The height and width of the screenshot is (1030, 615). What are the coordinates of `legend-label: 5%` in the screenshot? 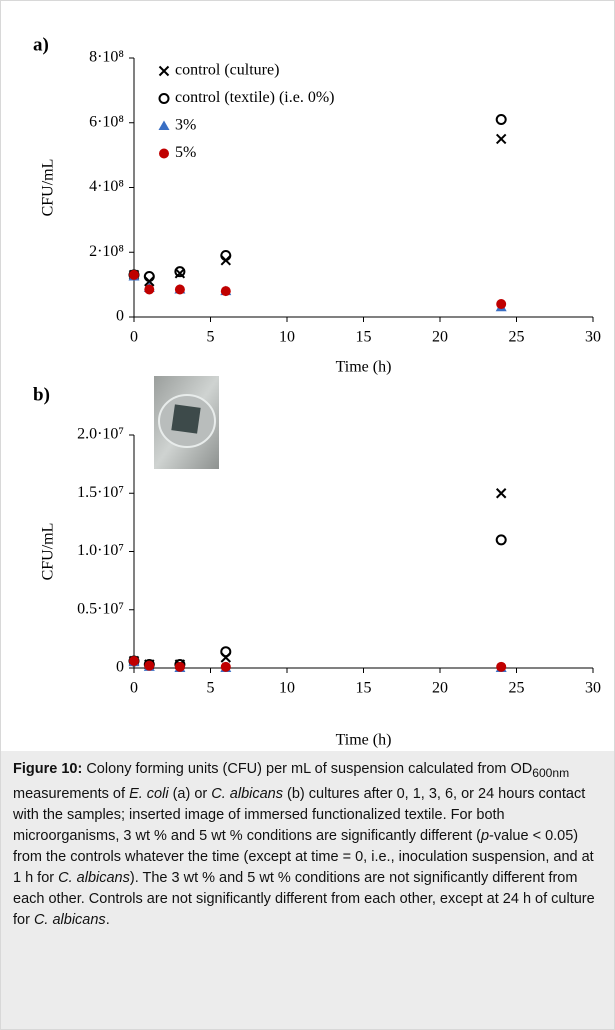 It's located at (185, 152).